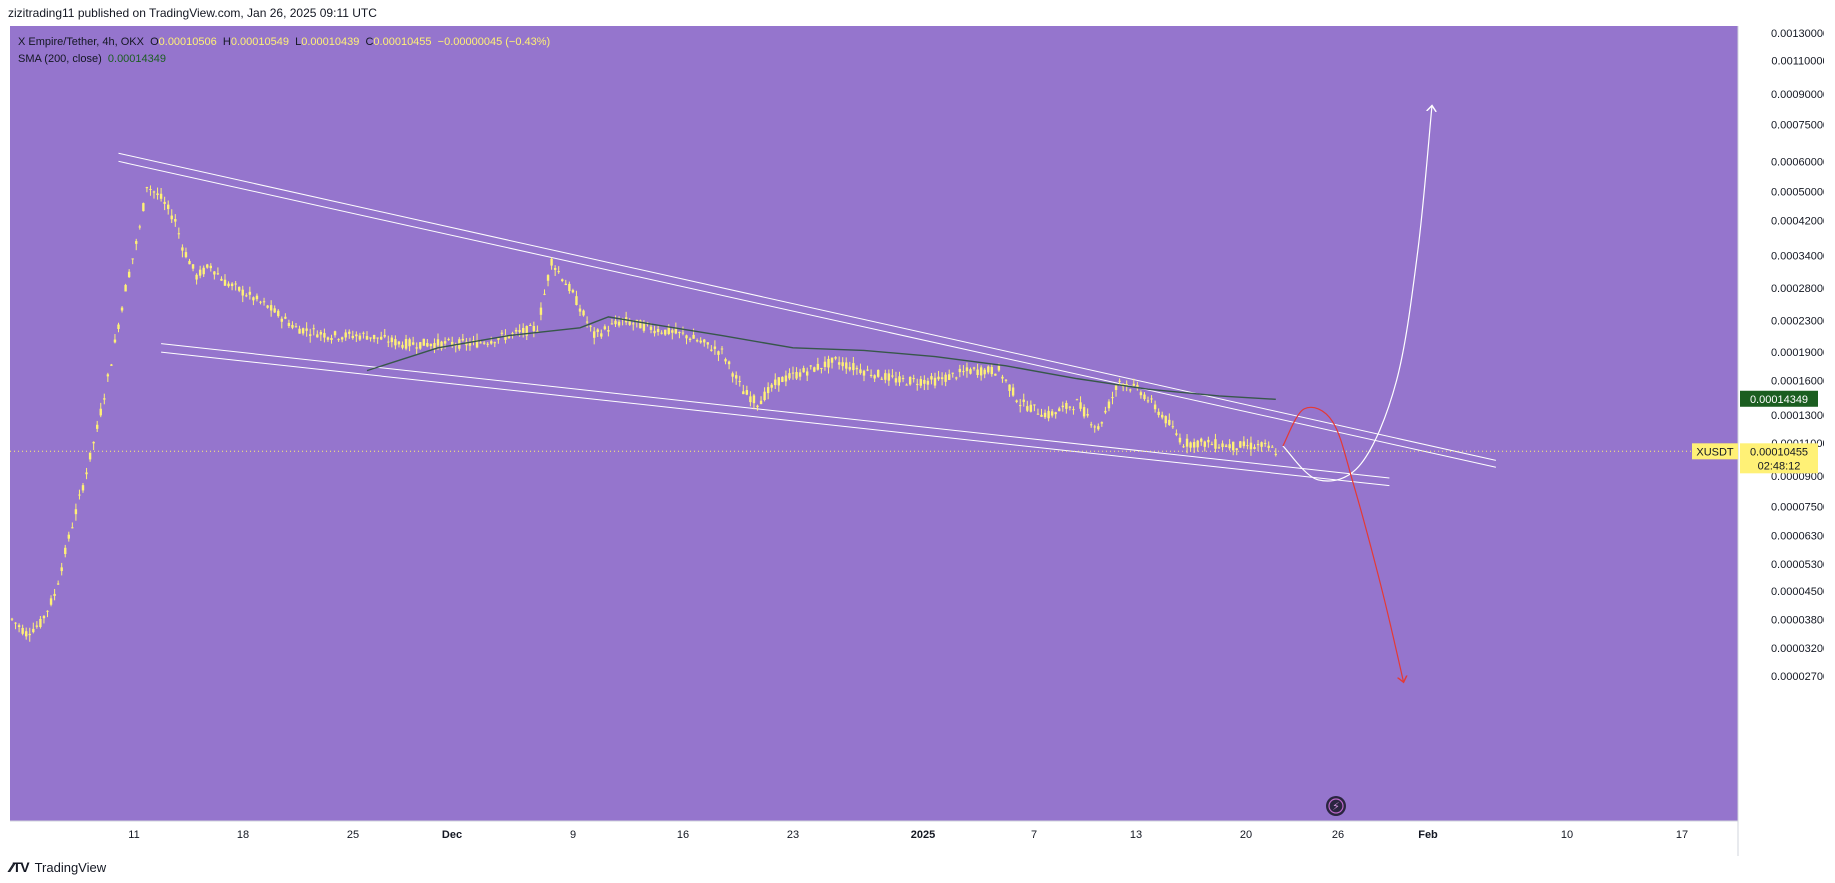 The image size is (1835, 883). Describe the element at coordinates (1357, 293) in the screenshot. I see `bullish-projection-arrow` at that location.